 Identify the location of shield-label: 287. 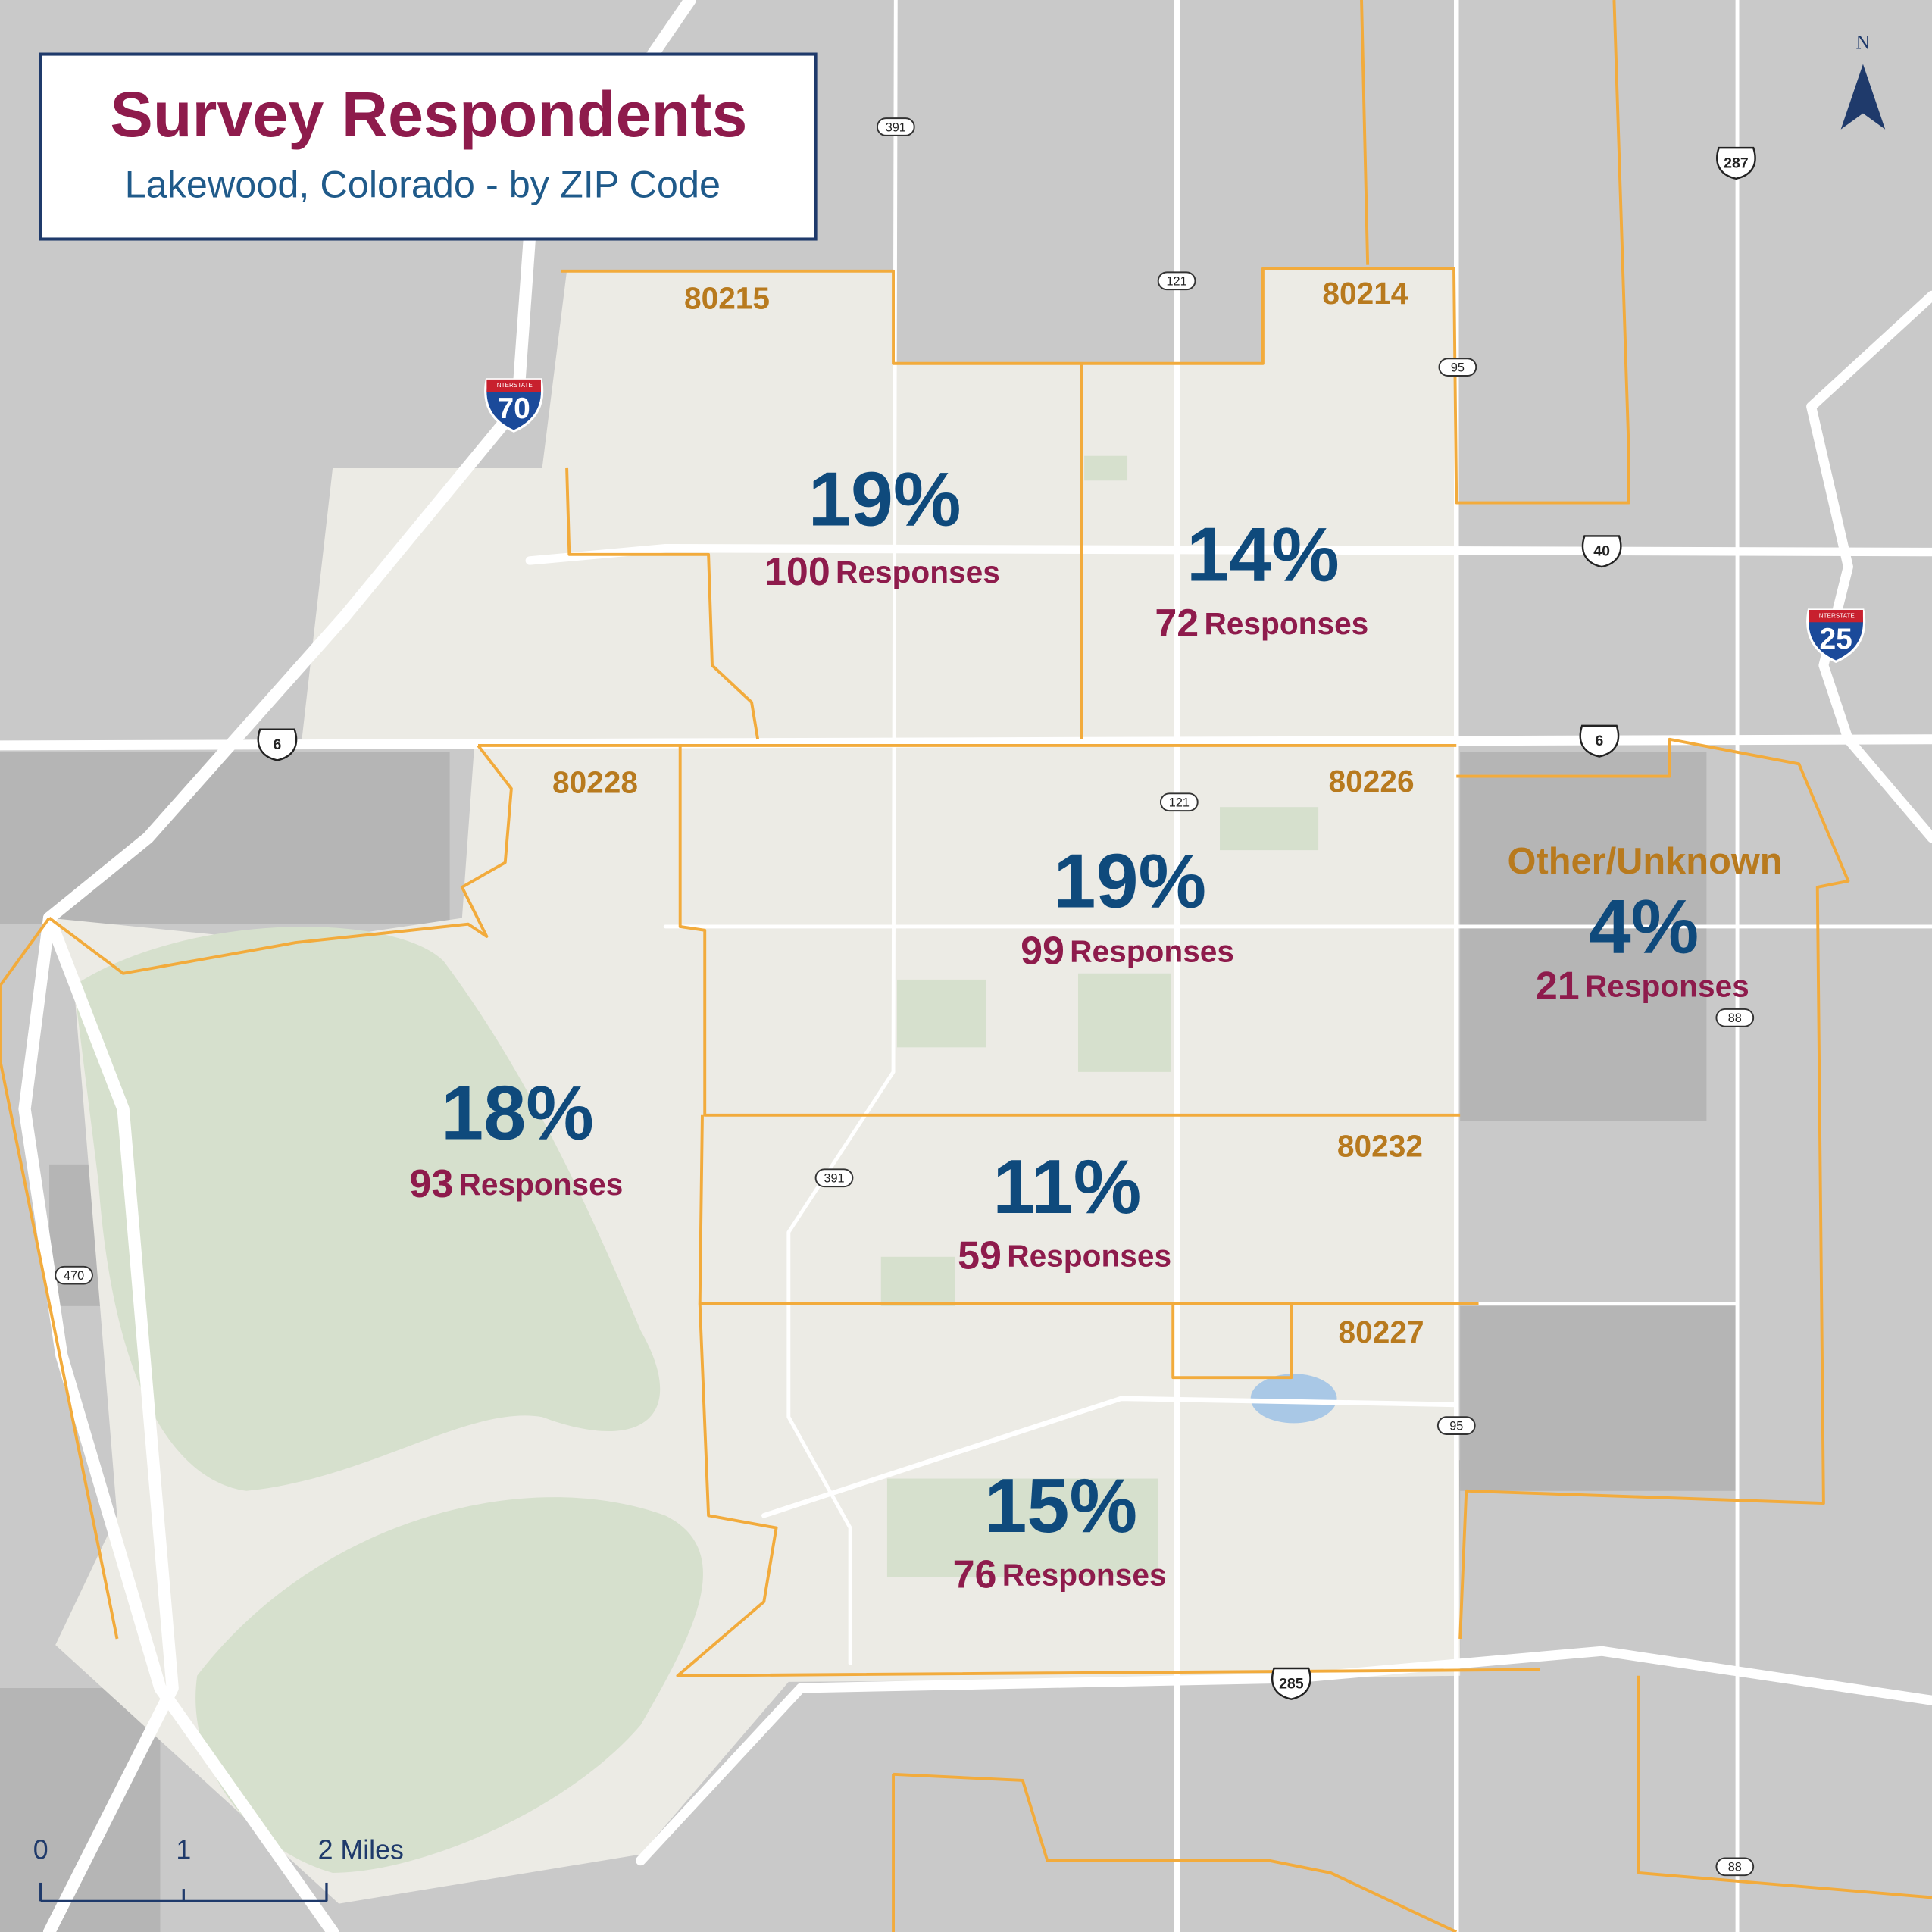
(1737, 163).